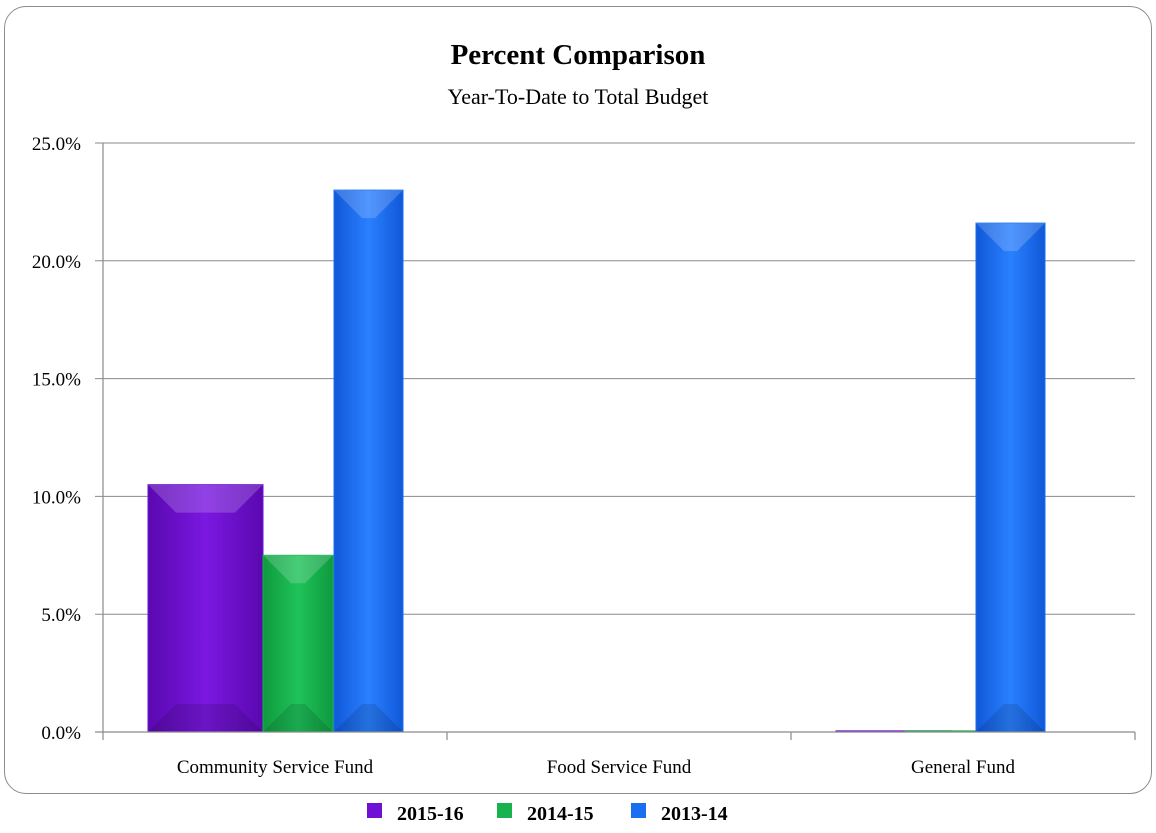 The height and width of the screenshot is (833, 1156). I want to click on x-tick-label: Community Service Fund, so click(275, 767).